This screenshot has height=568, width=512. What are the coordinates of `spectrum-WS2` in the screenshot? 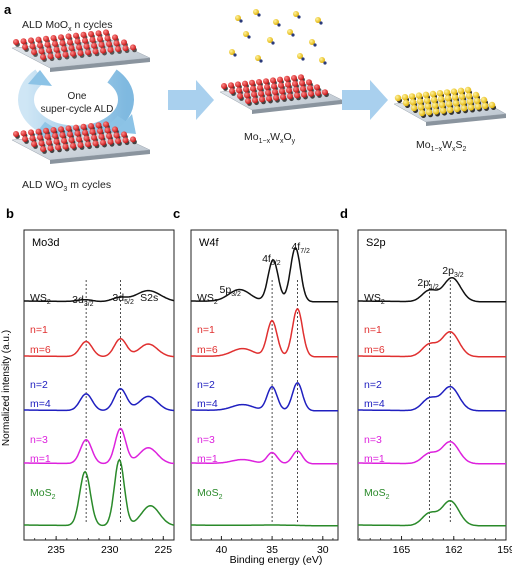 It's located at (99, 296).